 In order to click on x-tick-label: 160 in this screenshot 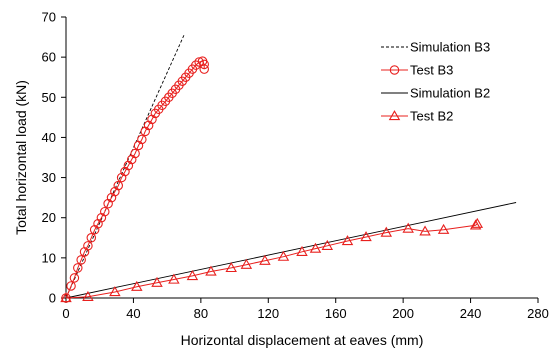, I will do `click(336, 313)`.